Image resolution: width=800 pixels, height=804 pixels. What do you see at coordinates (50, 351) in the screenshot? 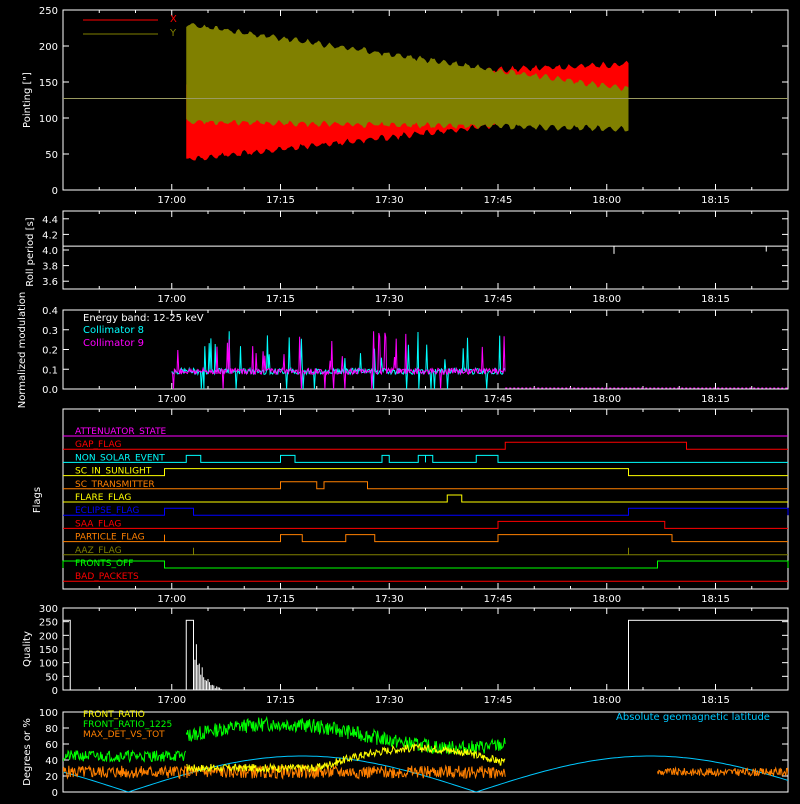
I see `y-tick-label: 0.2` at bounding box center [50, 351].